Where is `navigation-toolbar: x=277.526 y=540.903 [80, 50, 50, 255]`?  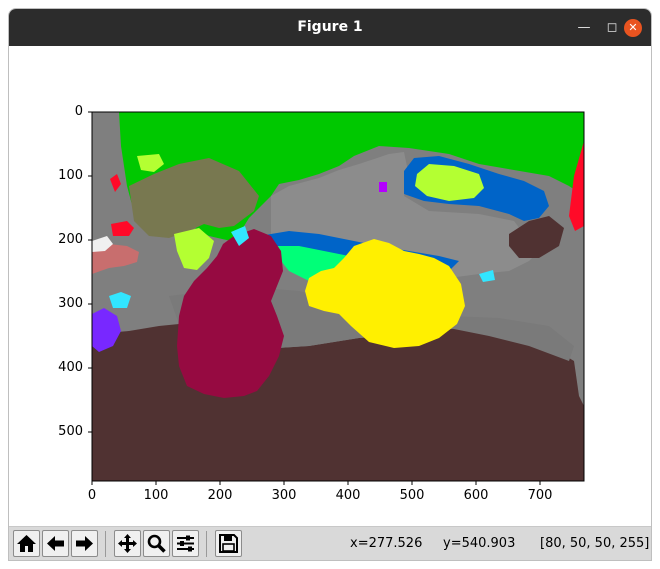
navigation-toolbar: x=277.526 y=540.903 [80, 50, 50, 255] is located at coordinates (330, 543).